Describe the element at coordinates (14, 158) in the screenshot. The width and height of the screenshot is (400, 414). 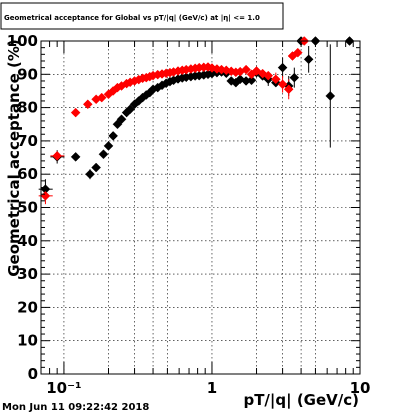
I see `y-axis-title: Geometrical acceptance (%)` at that location.